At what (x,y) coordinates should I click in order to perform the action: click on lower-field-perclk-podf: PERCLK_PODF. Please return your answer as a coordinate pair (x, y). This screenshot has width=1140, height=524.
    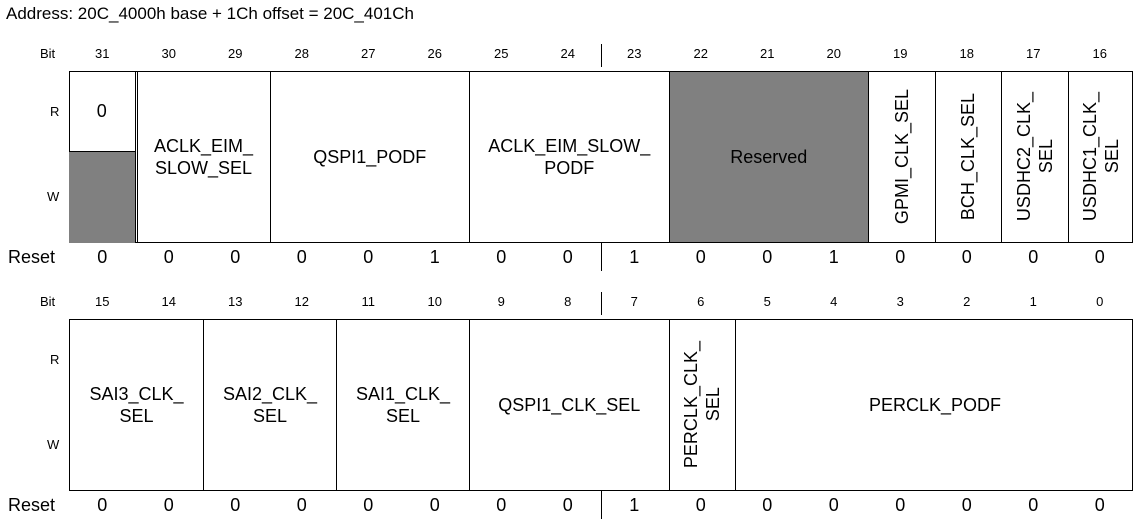
    Looking at the image, I should click on (934, 405).